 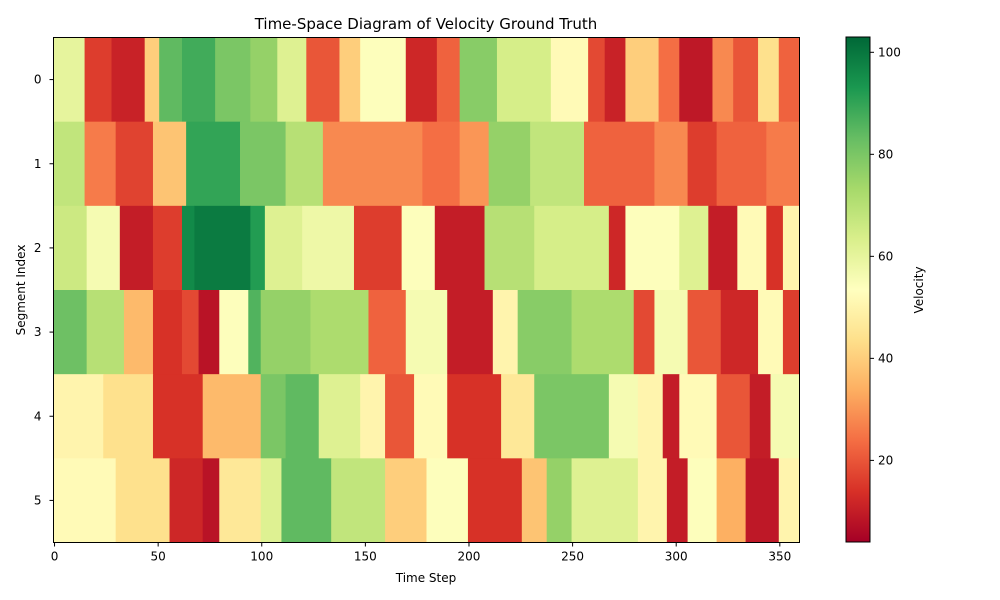 What do you see at coordinates (261, 557) in the screenshot?
I see `x-tick-label: 100` at bounding box center [261, 557].